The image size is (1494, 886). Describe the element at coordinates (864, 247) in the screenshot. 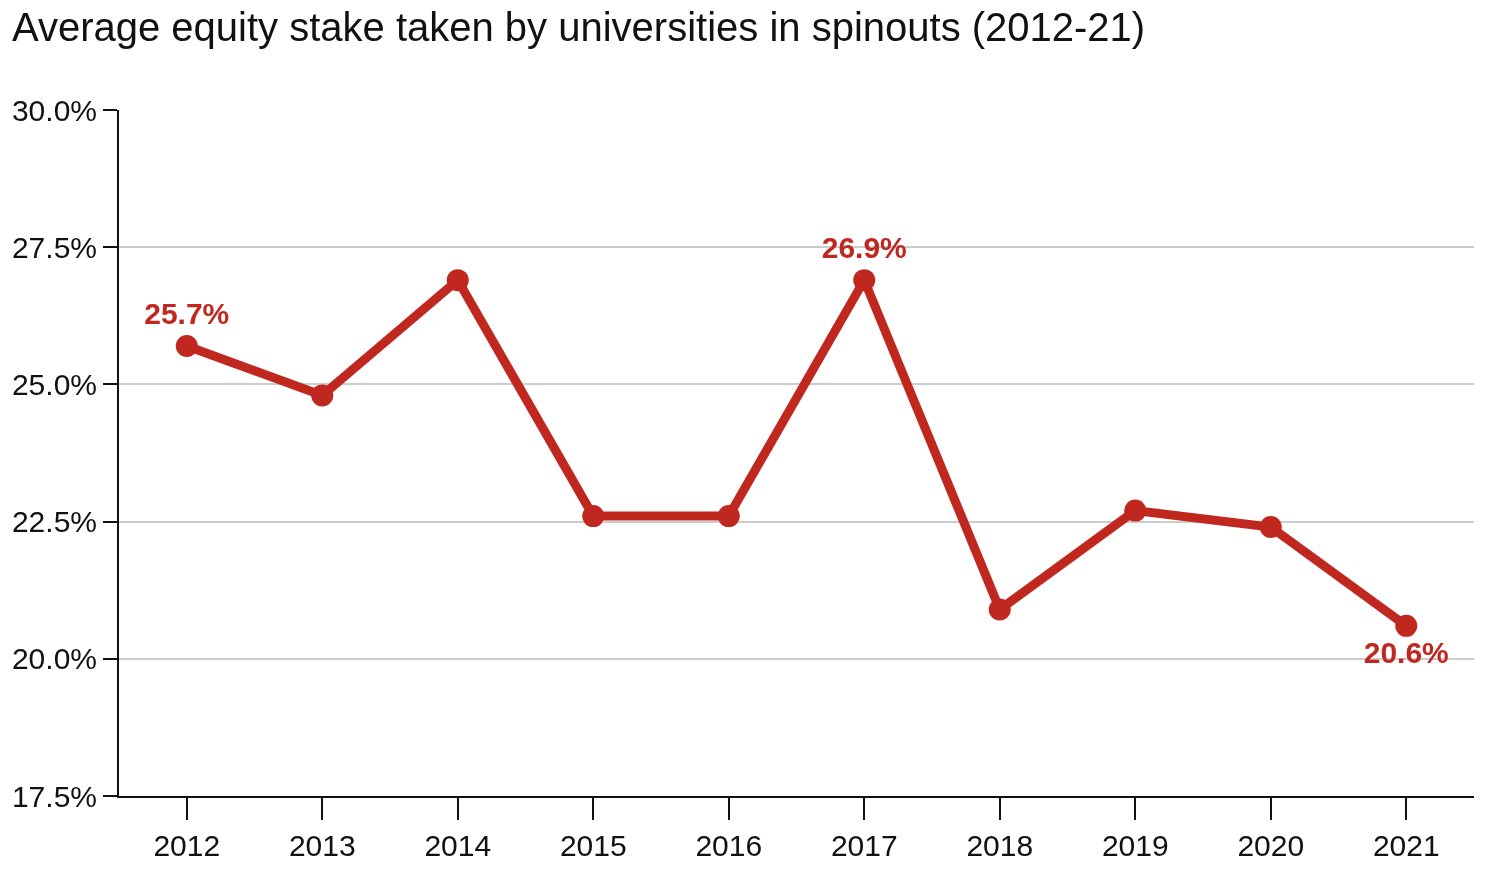

I see `data-label: 26.9%` at that location.